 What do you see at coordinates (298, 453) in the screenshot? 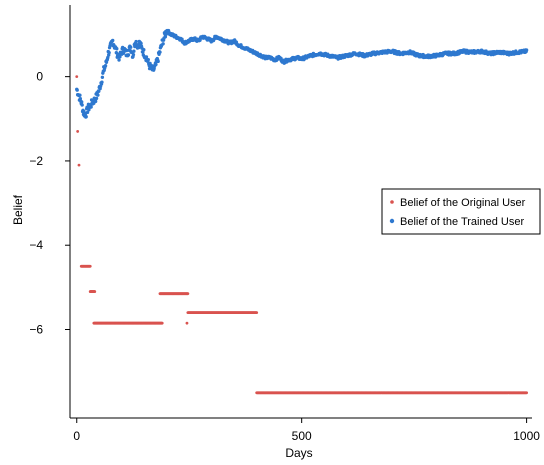
I see `x-axis-title: Days` at bounding box center [298, 453].